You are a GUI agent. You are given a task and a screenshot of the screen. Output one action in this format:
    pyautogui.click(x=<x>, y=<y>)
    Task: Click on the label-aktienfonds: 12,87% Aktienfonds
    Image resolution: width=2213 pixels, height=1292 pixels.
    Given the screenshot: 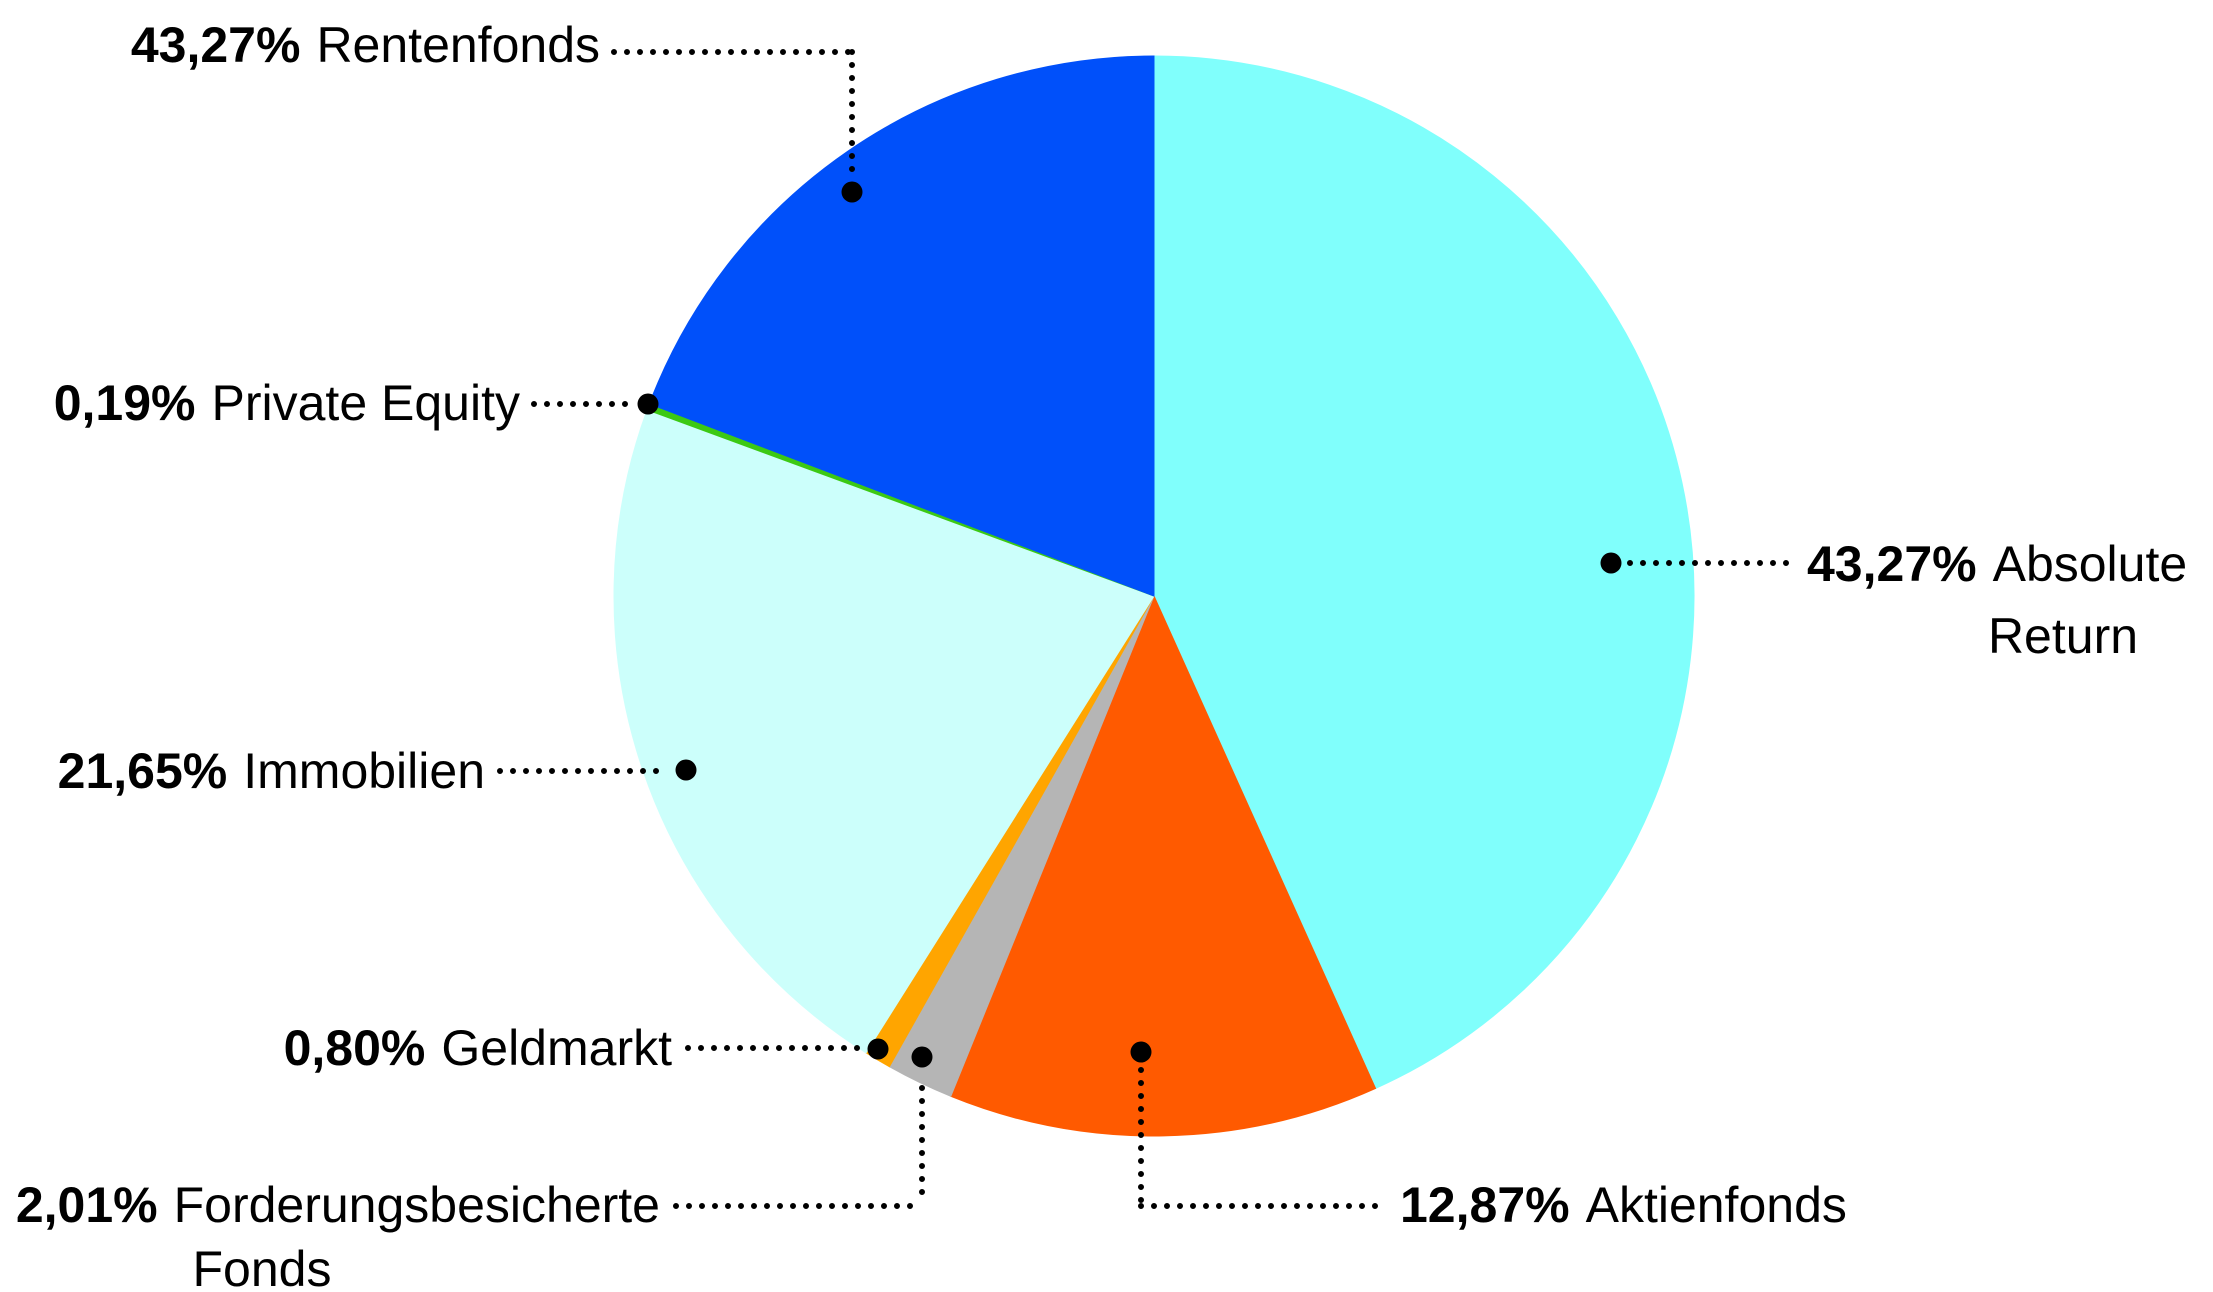 What is the action you would take?
    pyautogui.click(x=1623, y=1205)
    